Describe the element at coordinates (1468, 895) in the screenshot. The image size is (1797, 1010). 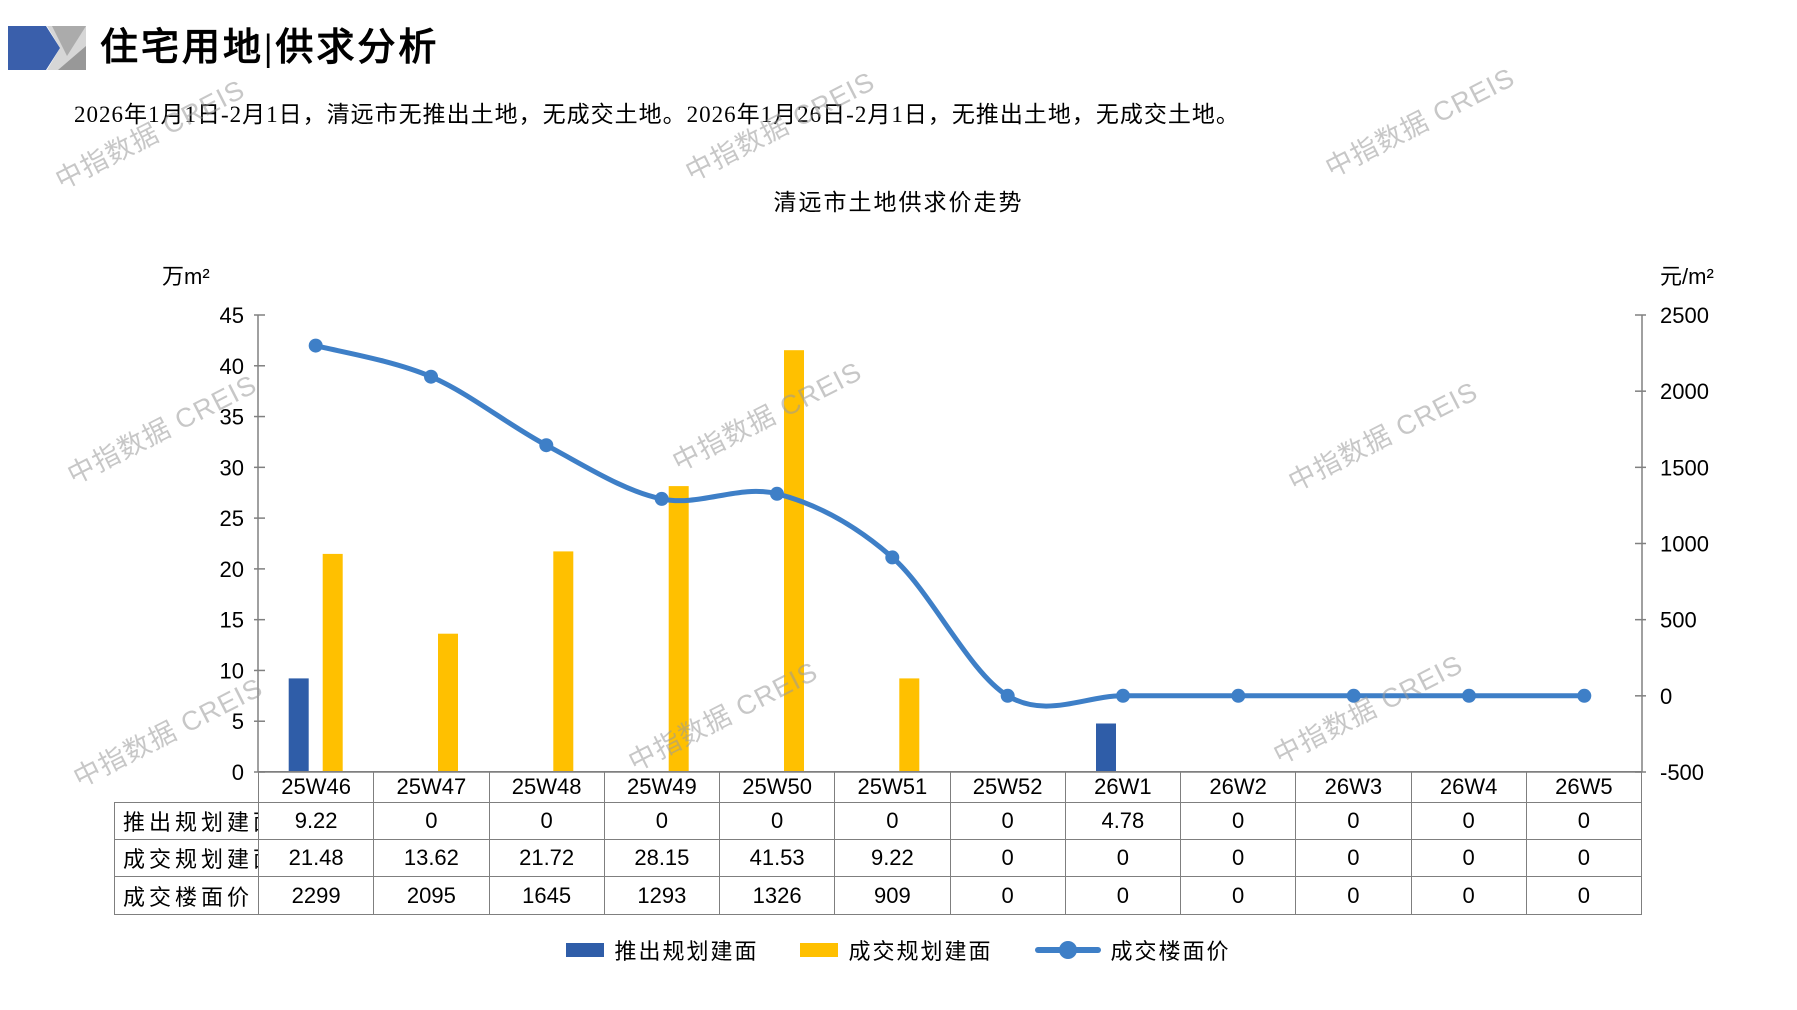
I see `table-cell-成交楼面价-26W4: 0` at that location.